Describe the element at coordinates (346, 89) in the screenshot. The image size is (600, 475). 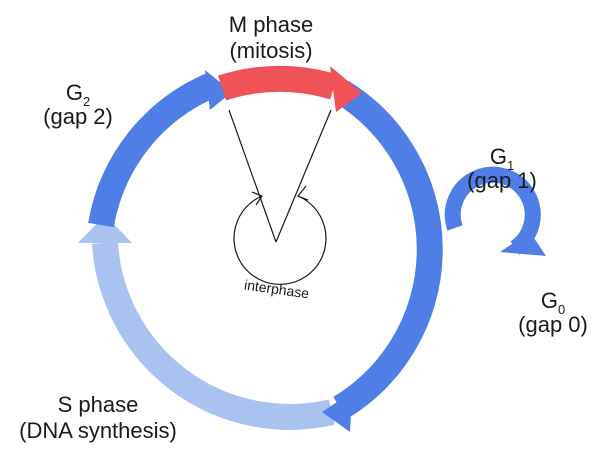
I see `m-phase-arrowhead` at that location.